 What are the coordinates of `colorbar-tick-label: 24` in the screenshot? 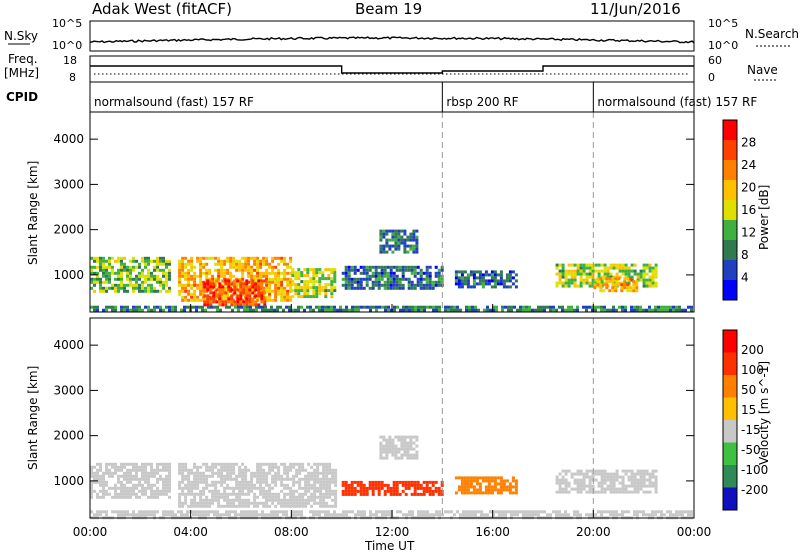 It's located at (748, 165).